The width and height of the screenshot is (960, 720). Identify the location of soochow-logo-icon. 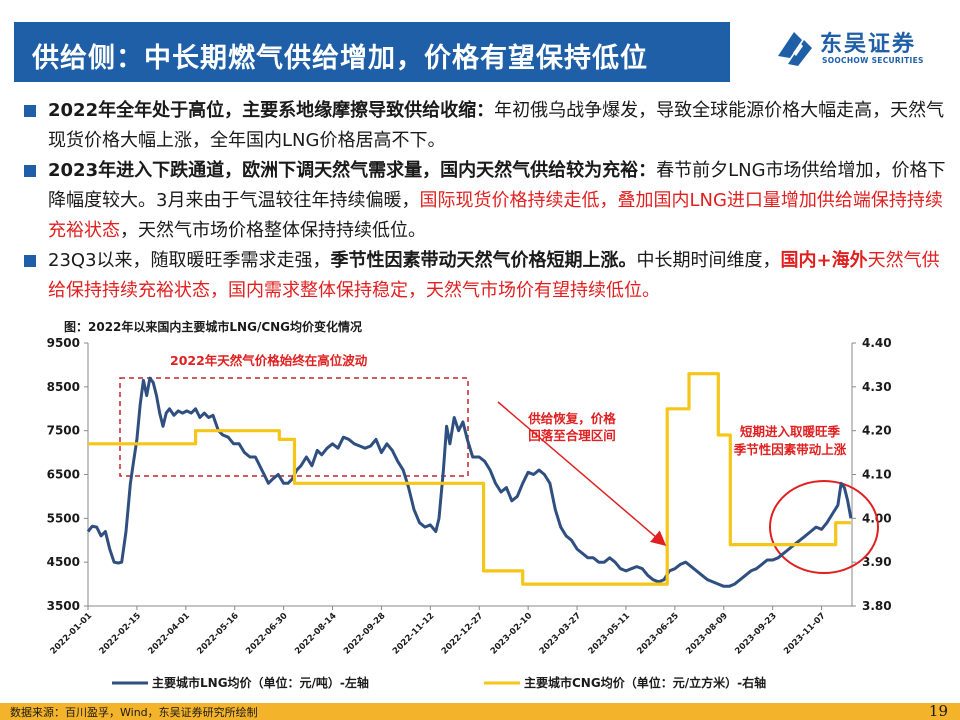
(795, 49).